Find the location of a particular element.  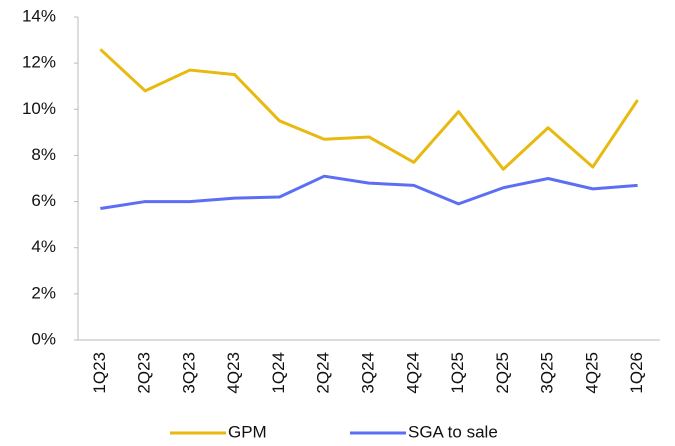

y-tick-label: 6% is located at coordinates (43, 200).